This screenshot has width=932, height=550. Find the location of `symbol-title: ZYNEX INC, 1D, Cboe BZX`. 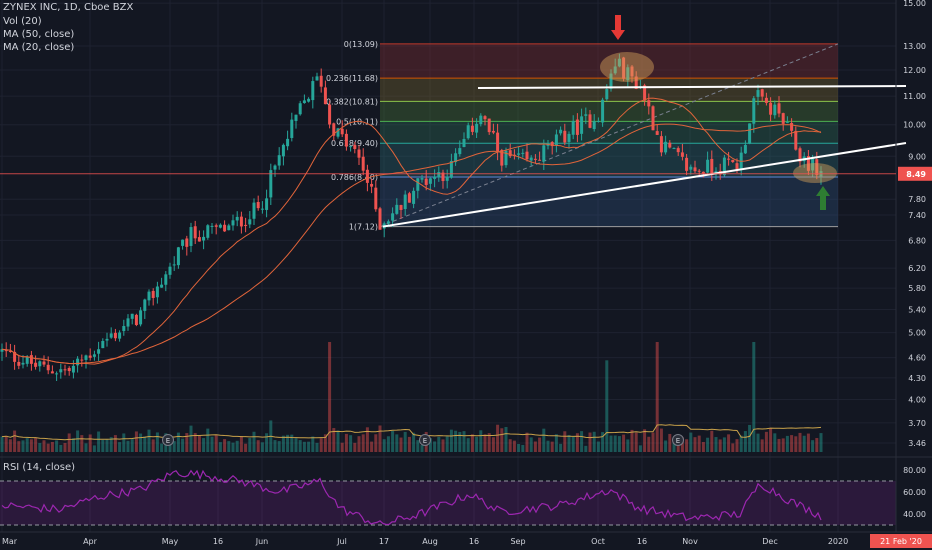

symbol-title: ZYNEX INC, 1D, Cboe BZX is located at coordinates (68, 7).